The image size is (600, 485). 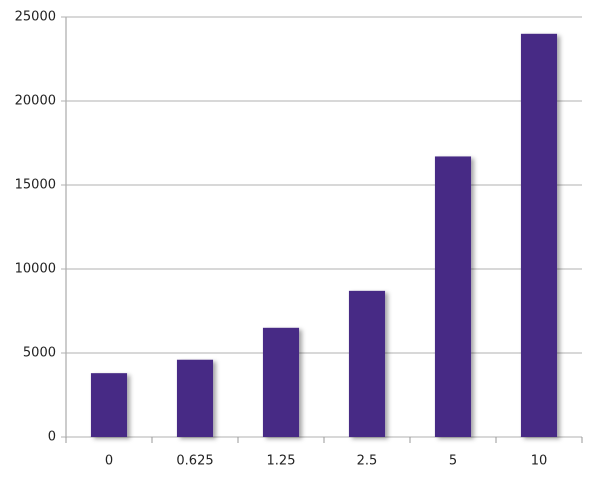 I want to click on x-tick-label: 0.625, so click(x=194, y=461).